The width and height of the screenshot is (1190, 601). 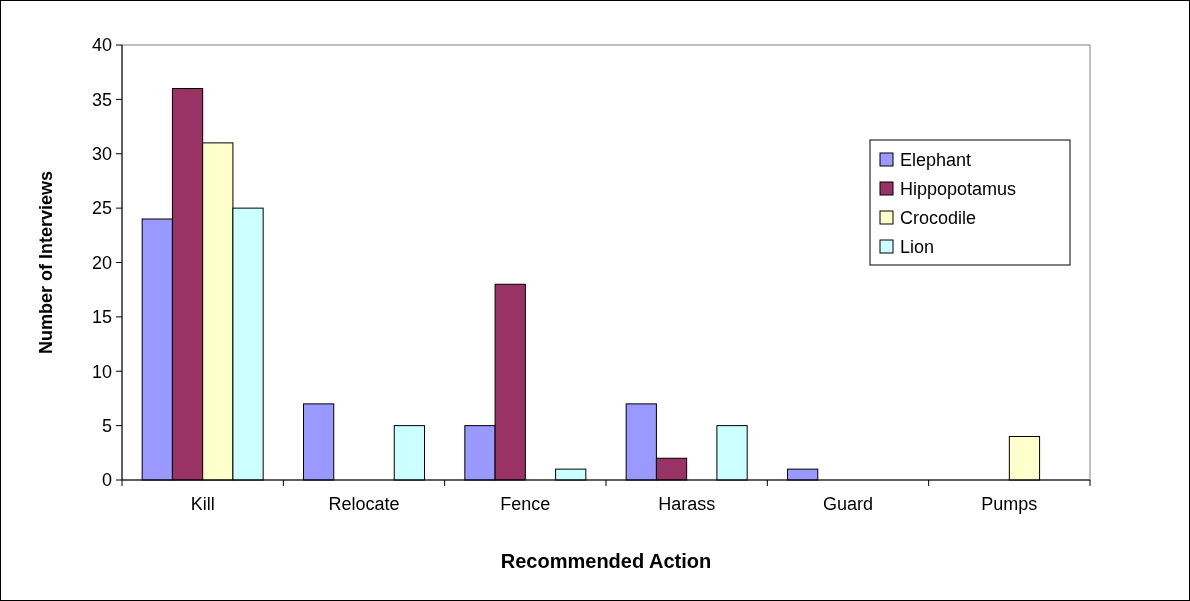 What do you see at coordinates (1009, 504) in the screenshot?
I see `x-tick-label: Pumps` at bounding box center [1009, 504].